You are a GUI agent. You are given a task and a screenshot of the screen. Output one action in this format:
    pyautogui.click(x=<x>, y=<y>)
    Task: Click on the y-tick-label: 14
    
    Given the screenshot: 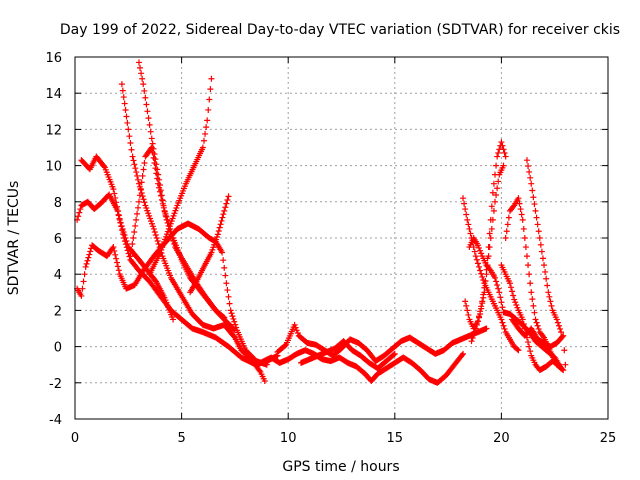 What is the action you would take?
    pyautogui.click(x=53, y=94)
    